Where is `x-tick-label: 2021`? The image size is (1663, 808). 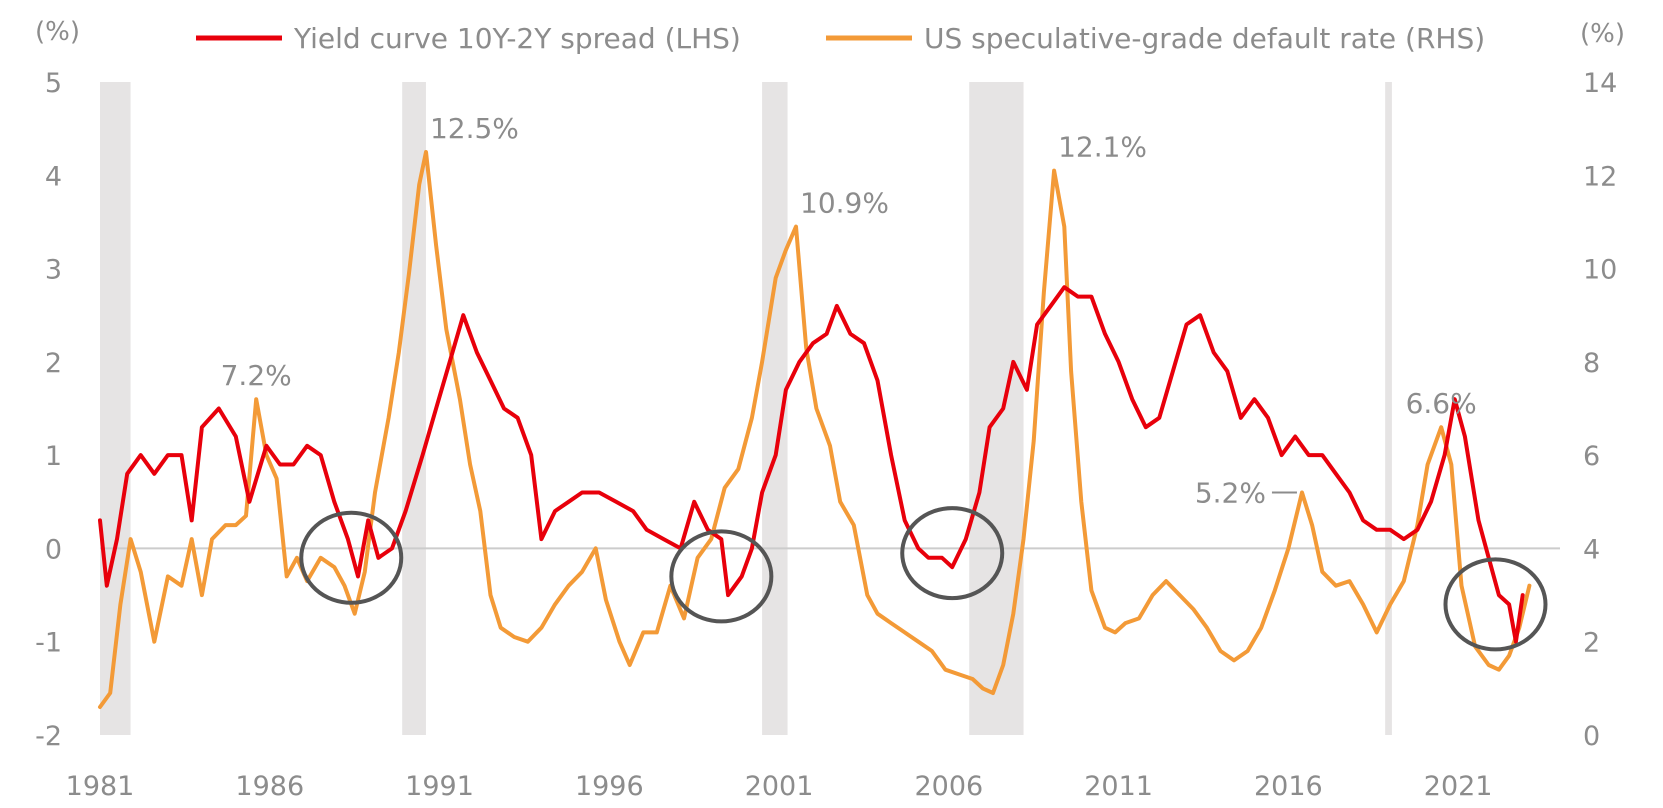 x-tick-label: 2021 is located at coordinates (1458, 786).